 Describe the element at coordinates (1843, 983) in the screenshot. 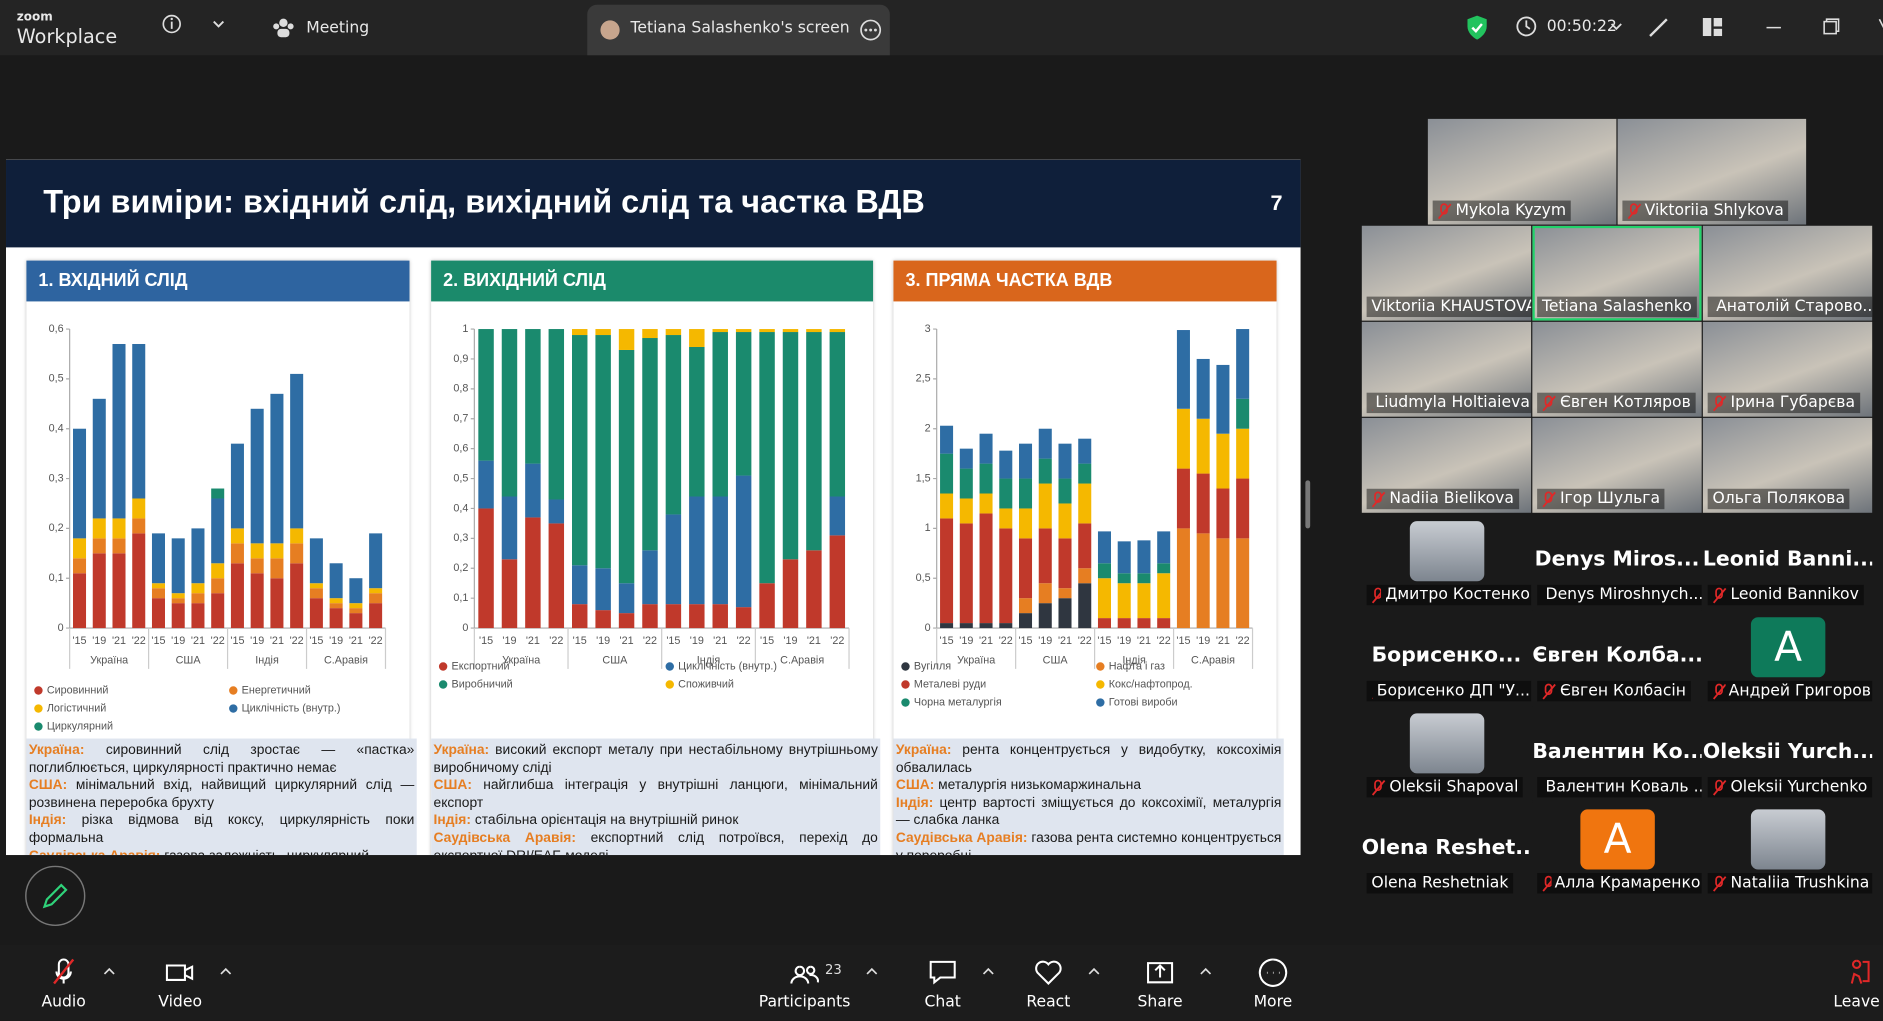

I see `toolbar-button: Leave` at that location.